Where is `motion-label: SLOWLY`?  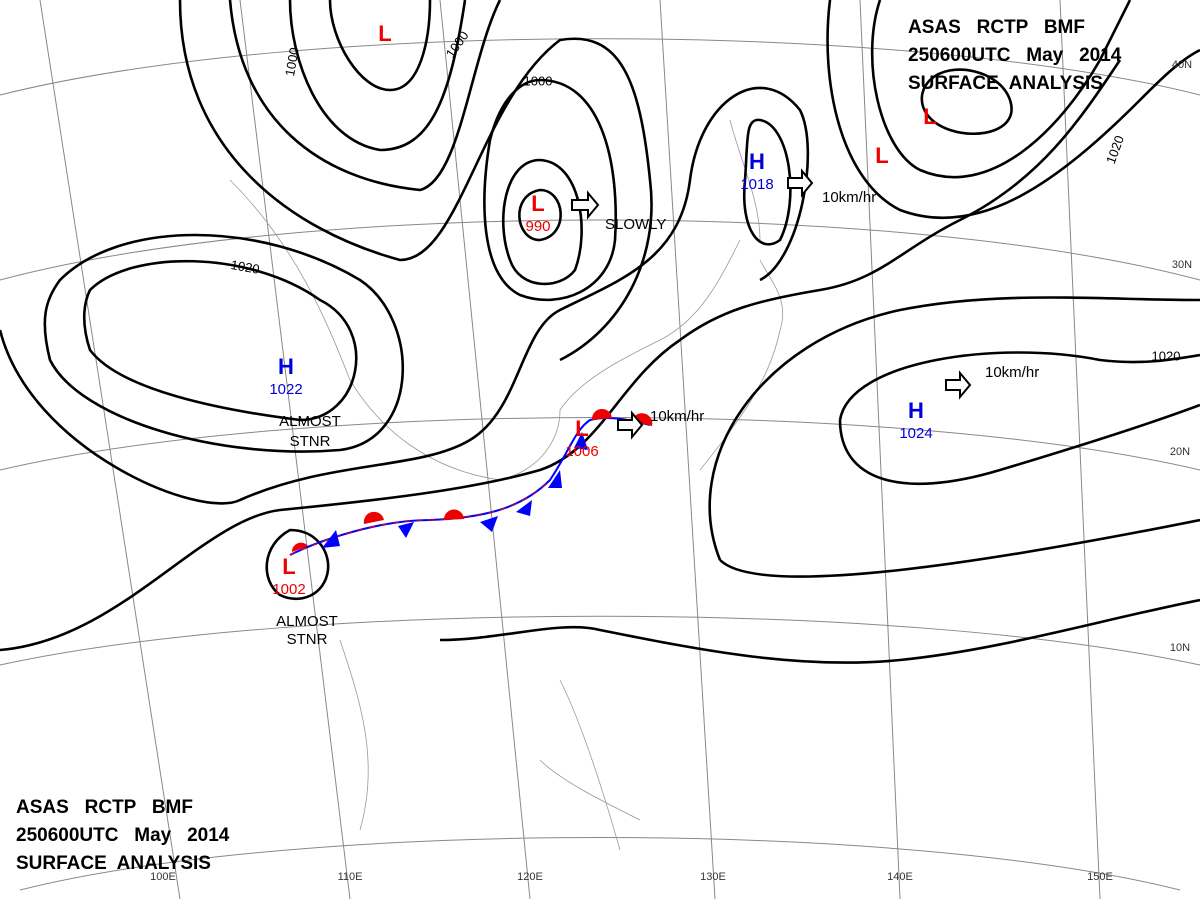
motion-label: SLOWLY is located at coordinates (635, 224).